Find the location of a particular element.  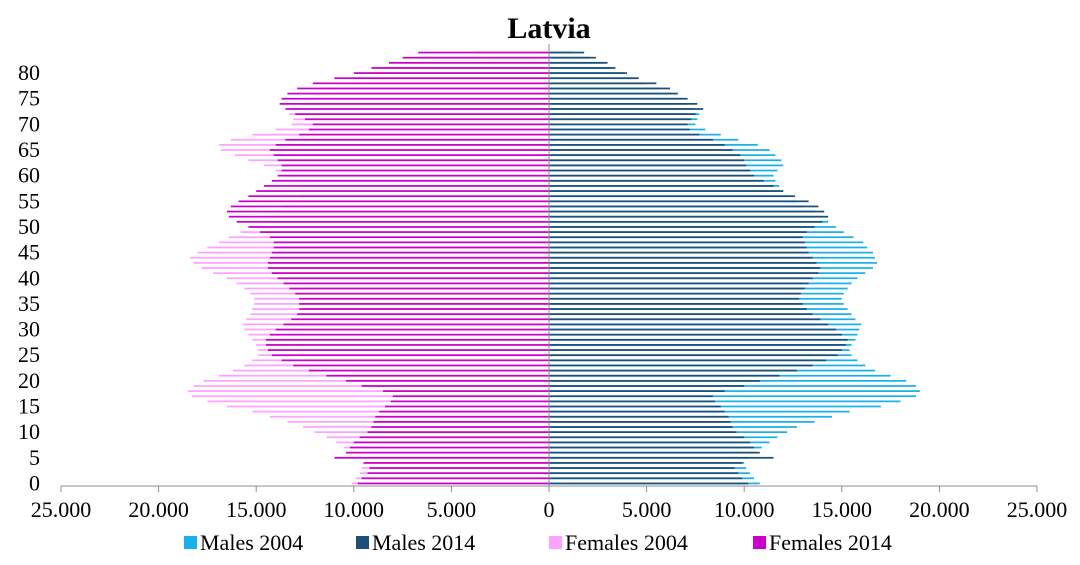

legend-label: Females 2014 is located at coordinates (830, 542).